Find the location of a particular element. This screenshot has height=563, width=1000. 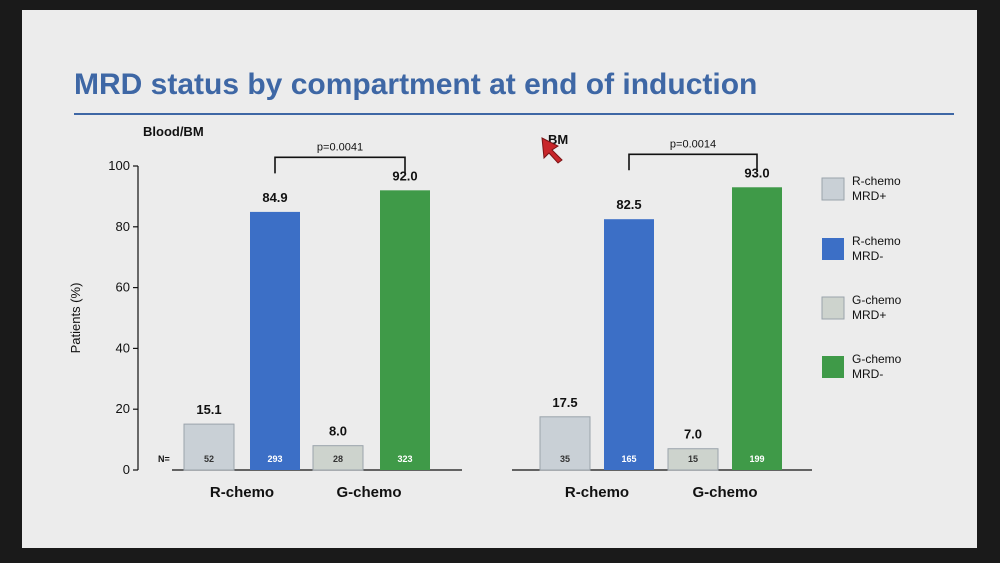

bar-n-label: 28 is located at coordinates (338, 459).